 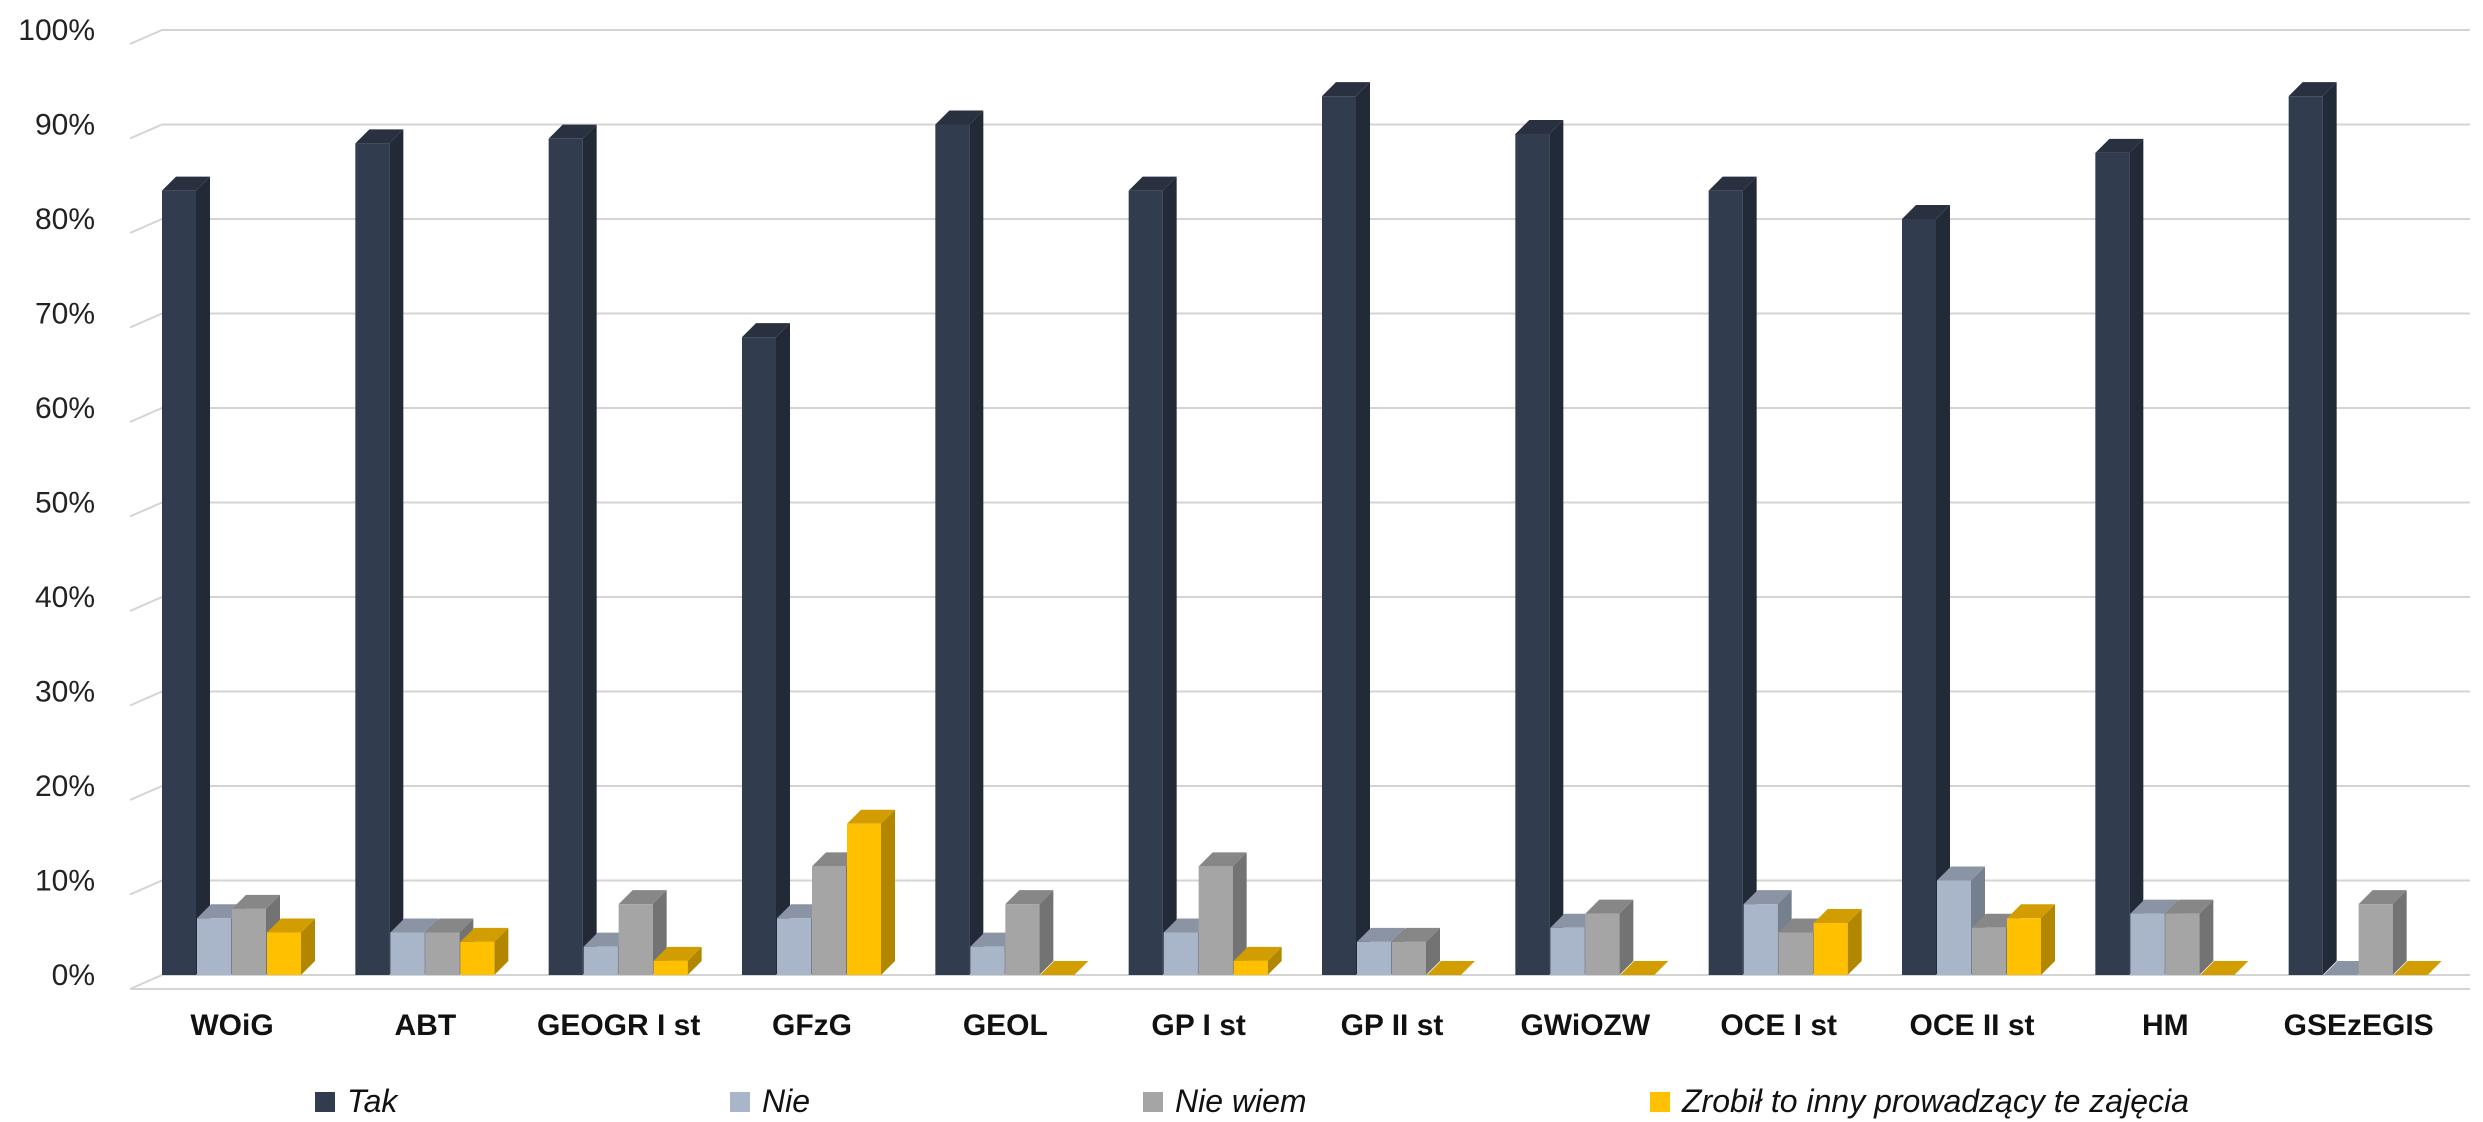 I want to click on x-category-label: OCE I st, so click(x=1778, y=1025).